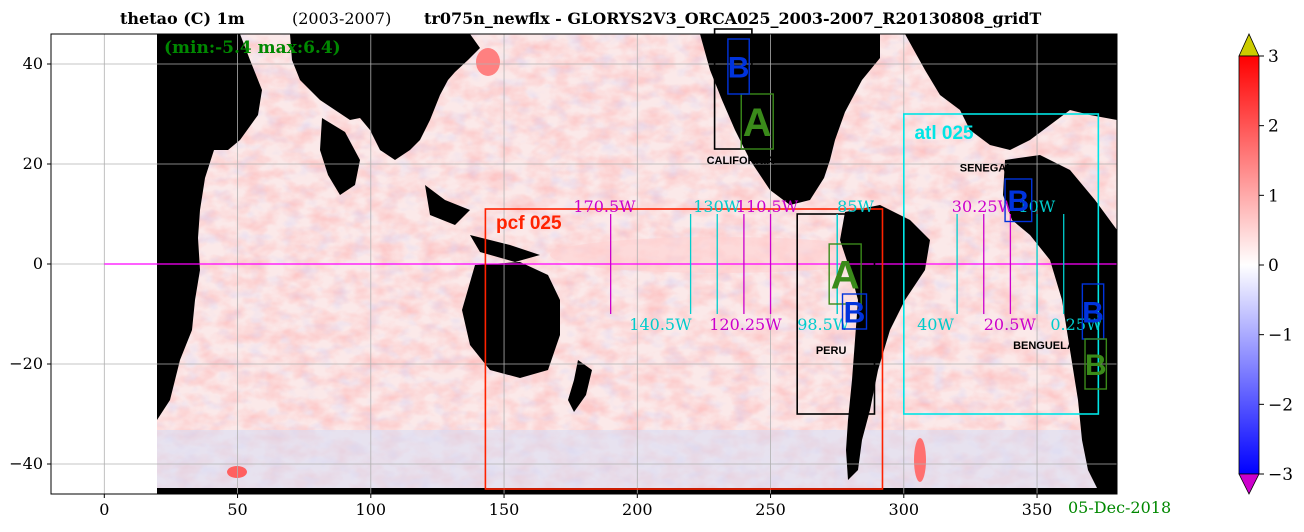 The height and width of the screenshot is (532, 1304). I want to click on lon-label-3: 120.25W, so click(745, 324).